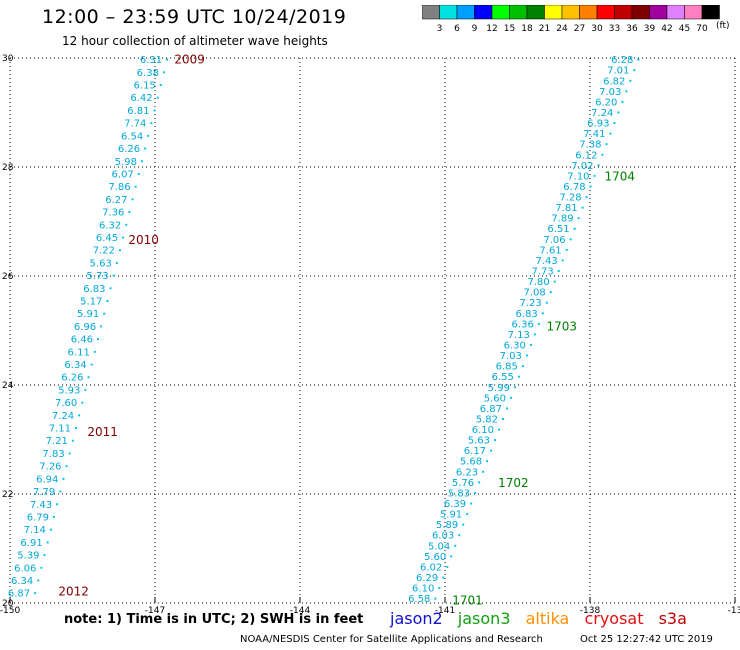 The width and height of the screenshot is (740, 650). Describe the element at coordinates (475, 29) in the screenshot. I see `legend-label: 9` at that location.